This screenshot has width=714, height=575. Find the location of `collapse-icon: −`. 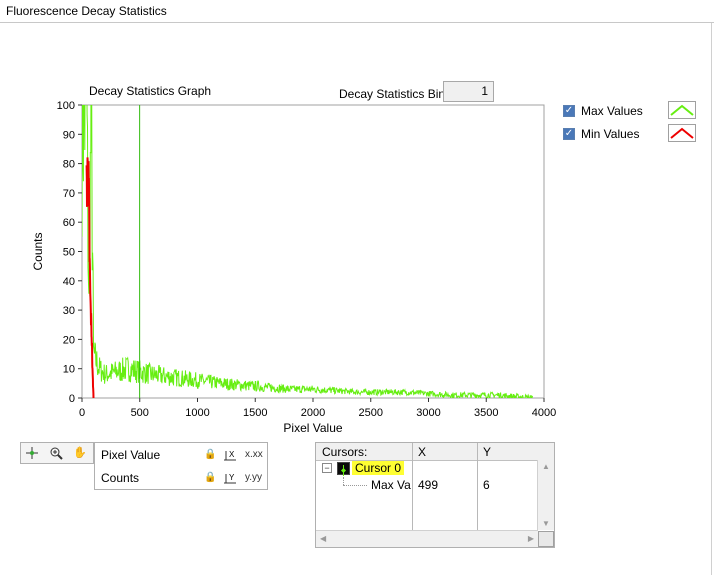

collapse-icon: − is located at coordinates (327, 468).